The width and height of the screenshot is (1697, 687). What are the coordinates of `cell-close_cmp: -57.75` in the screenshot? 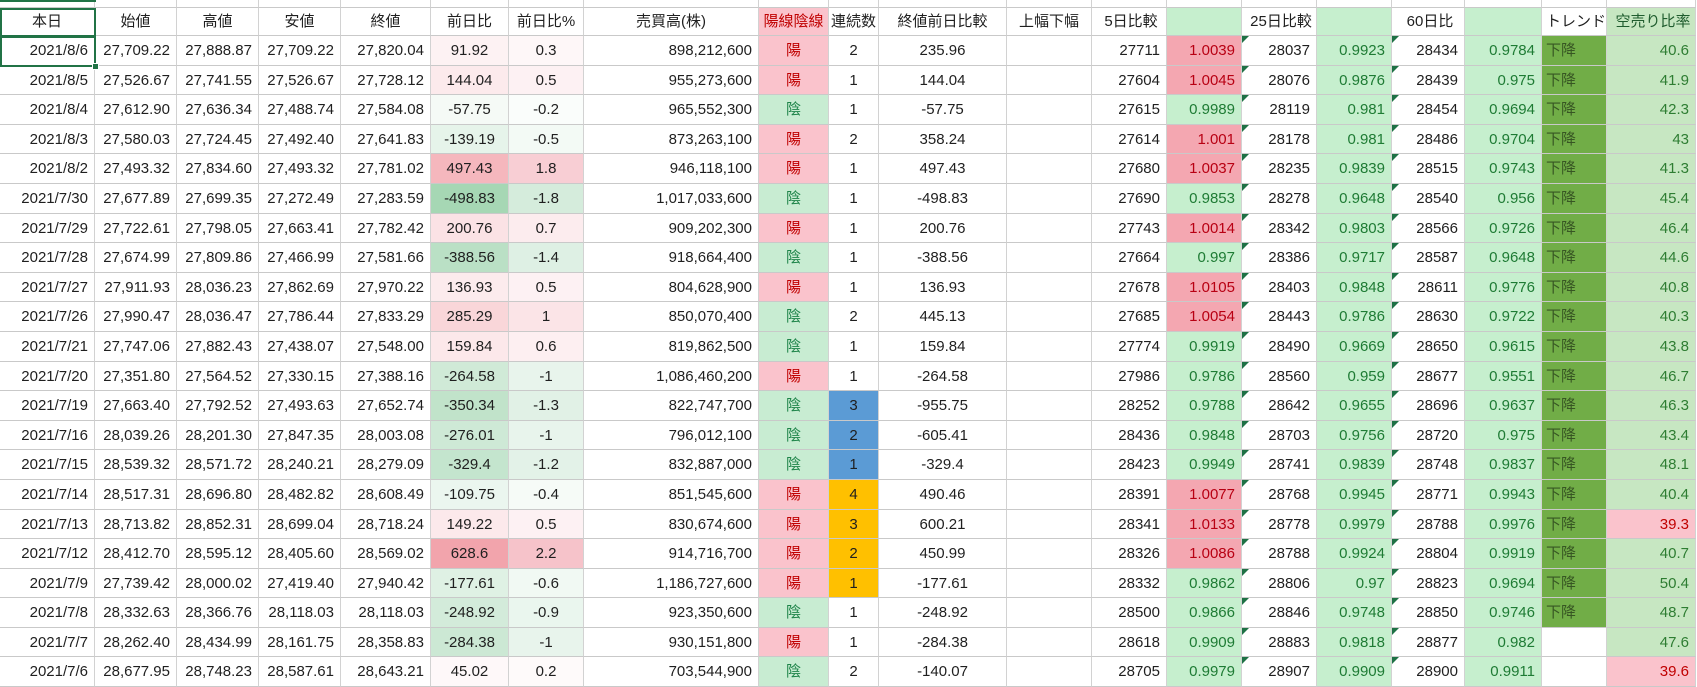 It's located at (943, 110).